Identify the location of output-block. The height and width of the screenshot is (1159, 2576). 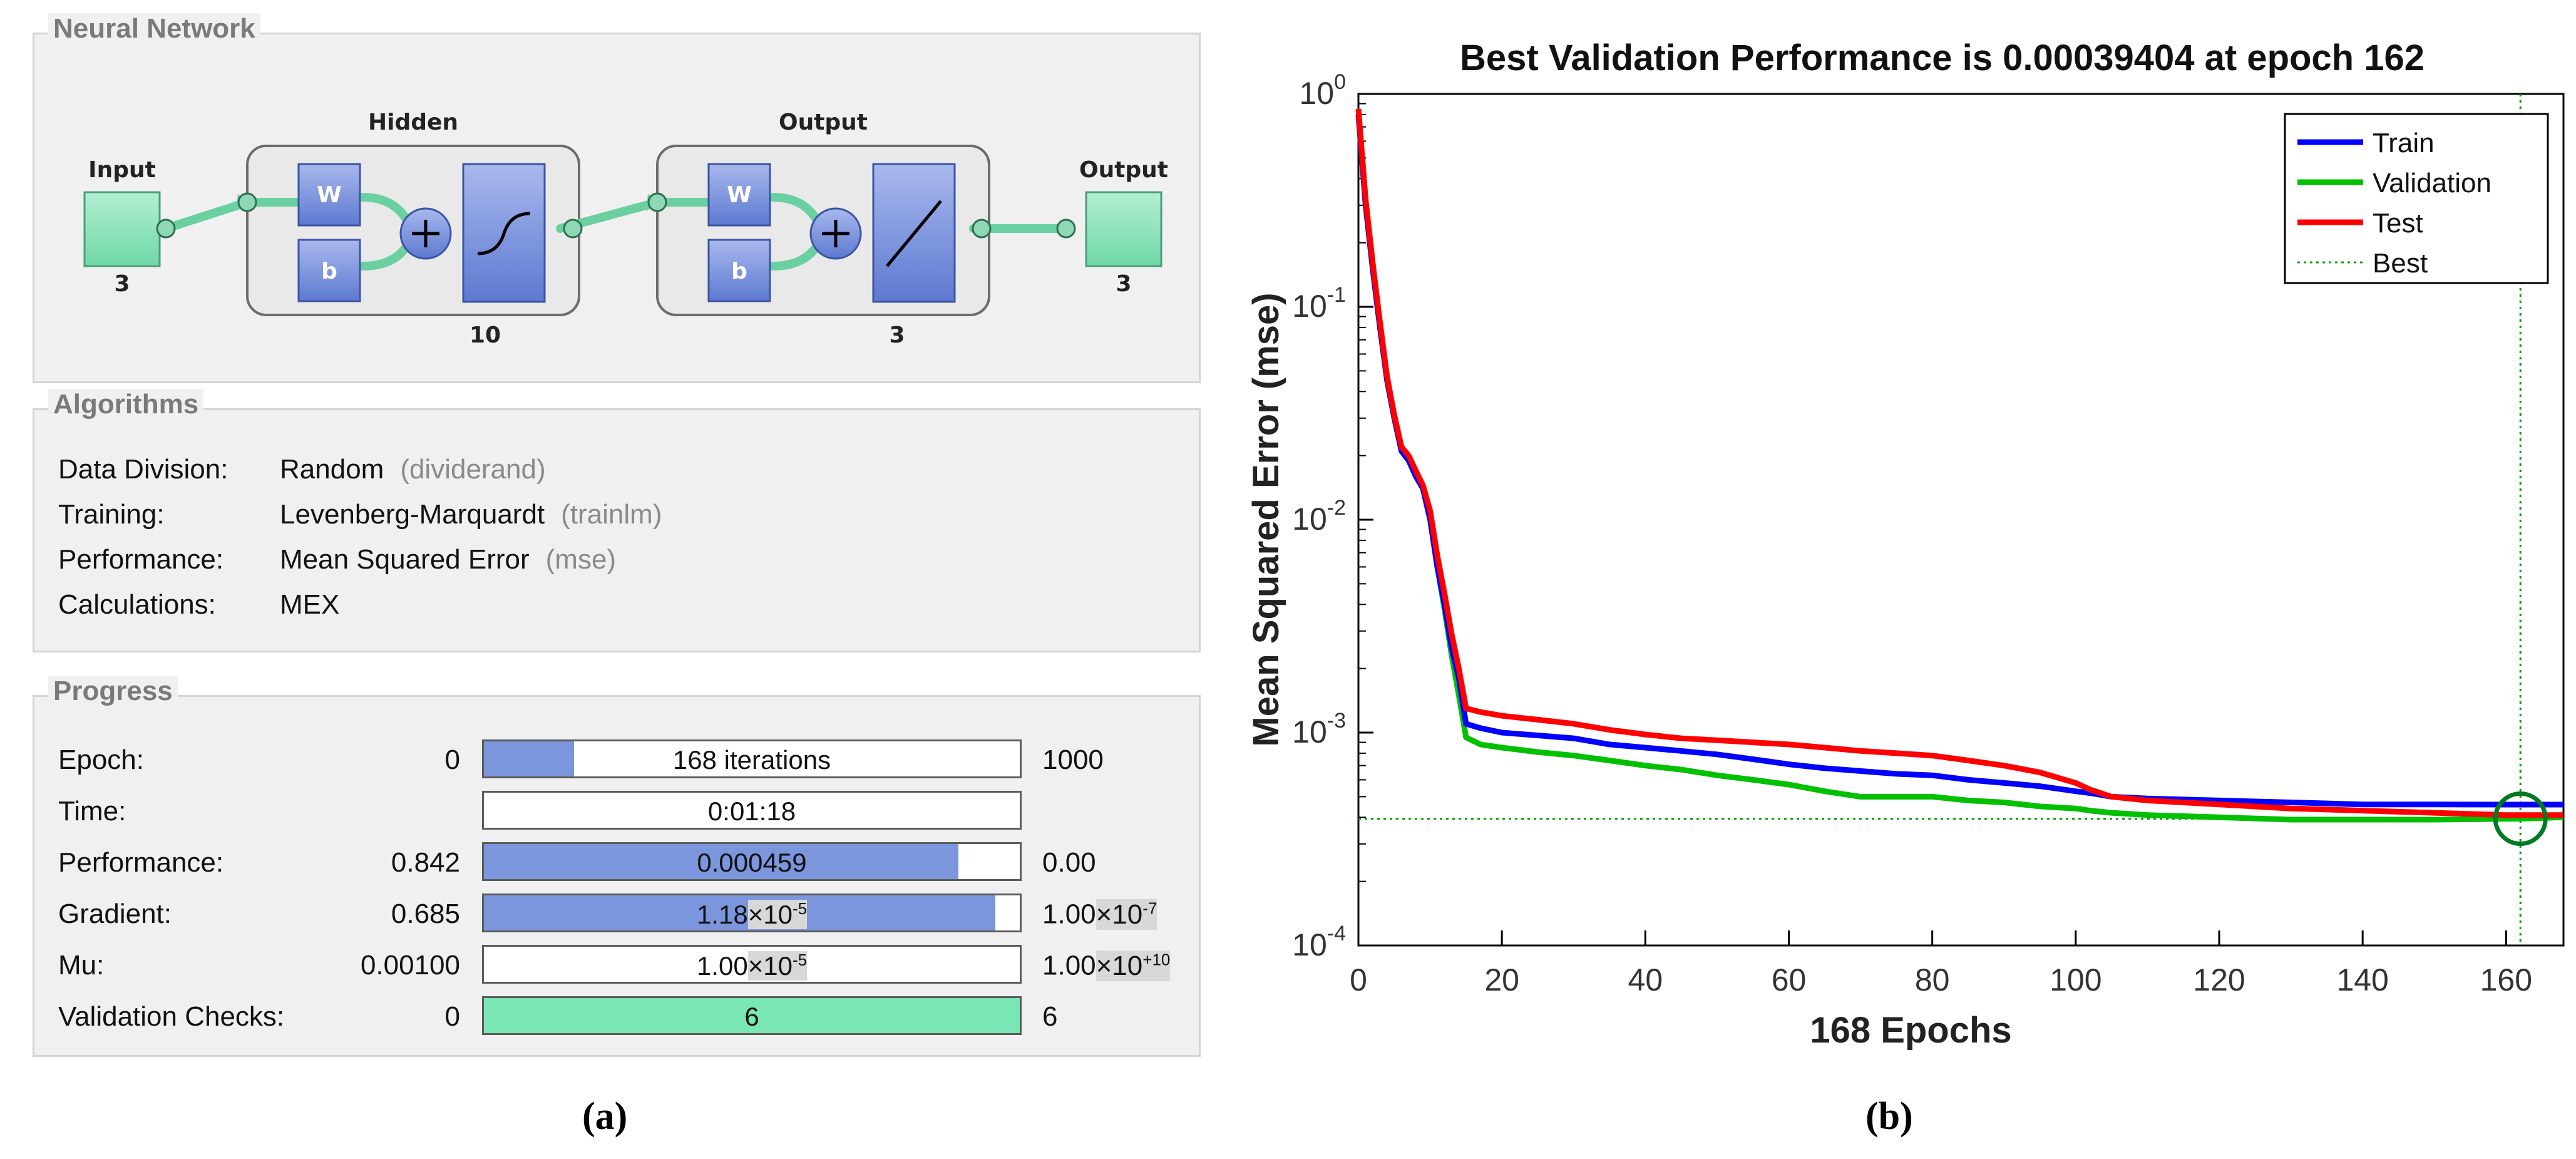
(1123, 229).